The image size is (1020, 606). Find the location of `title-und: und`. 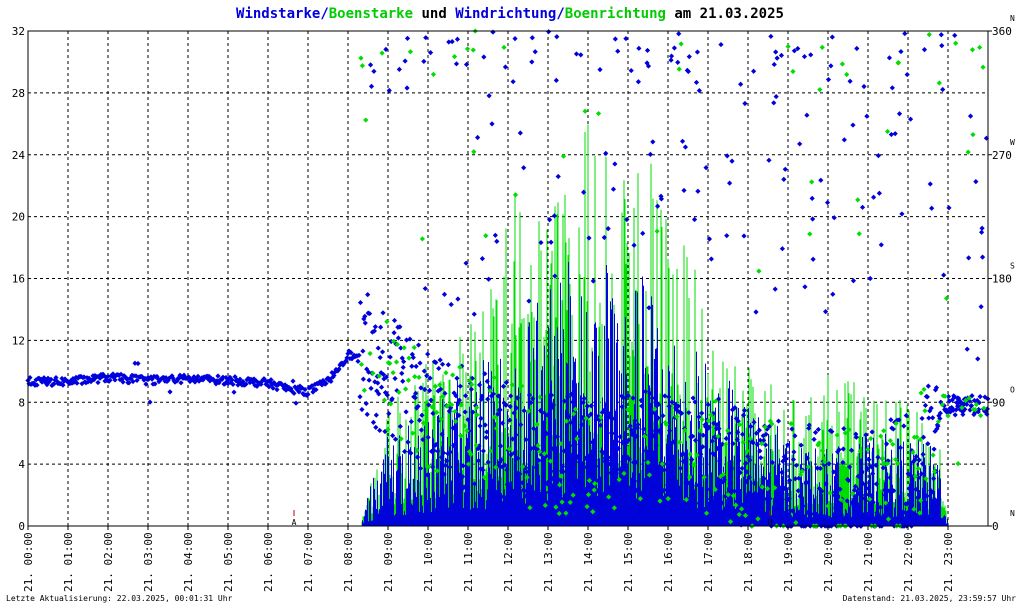

title-und: und is located at coordinates (434, 14).